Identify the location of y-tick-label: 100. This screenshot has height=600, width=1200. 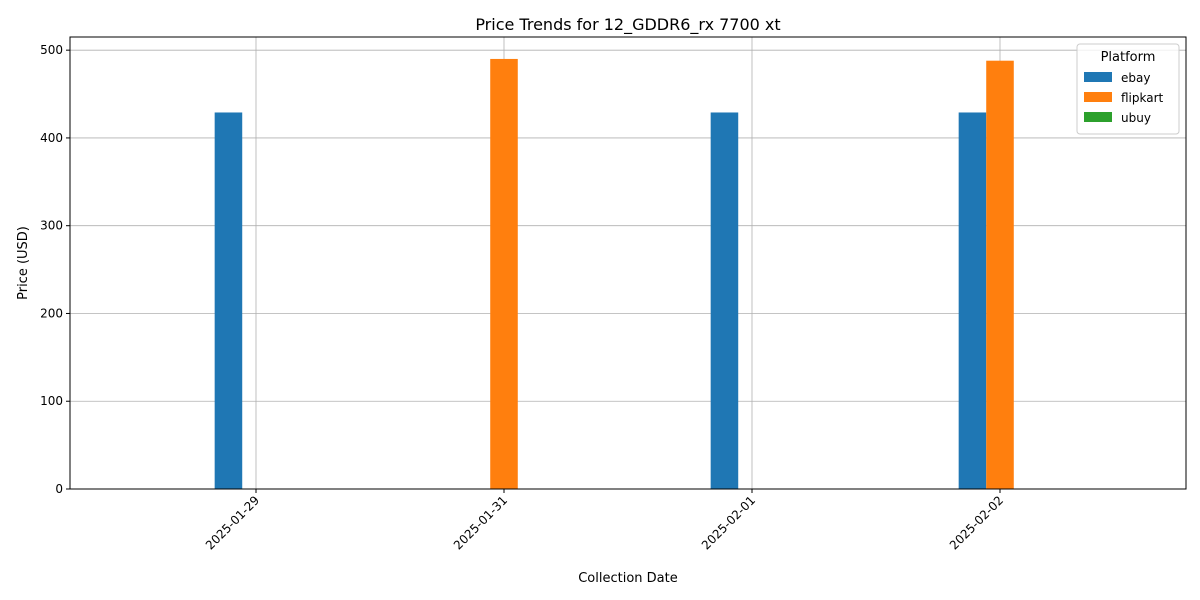
(51, 401).